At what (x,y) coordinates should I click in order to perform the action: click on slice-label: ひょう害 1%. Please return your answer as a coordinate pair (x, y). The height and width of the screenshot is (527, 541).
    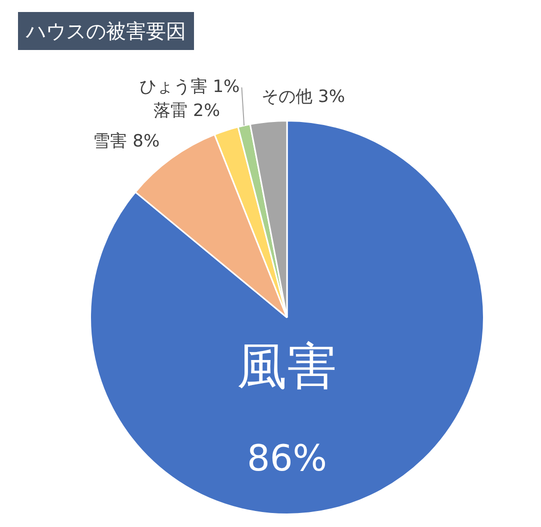
    Looking at the image, I should click on (189, 86).